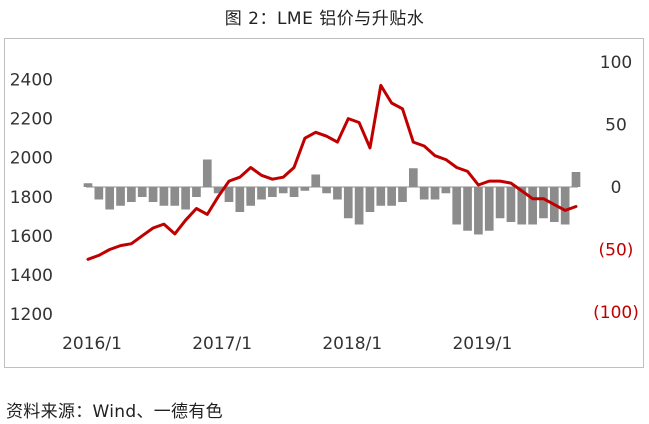 This screenshot has width=649, height=424. I want to click on y-left-tick-label: 2400, so click(31, 81).